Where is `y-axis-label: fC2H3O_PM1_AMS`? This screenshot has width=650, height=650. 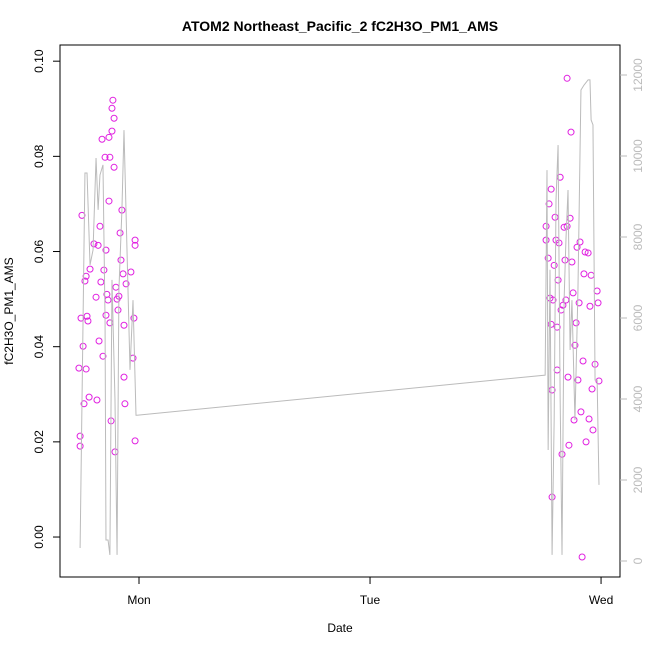
y-axis-label: fC2H3O_PM1_AMS is located at coordinates (9, 310).